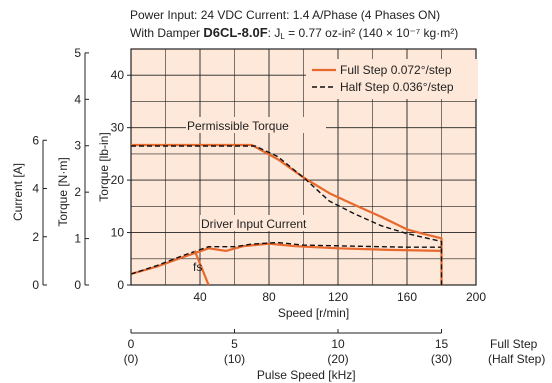  I want to click on x-tick-label: 160, so click(407, 297).